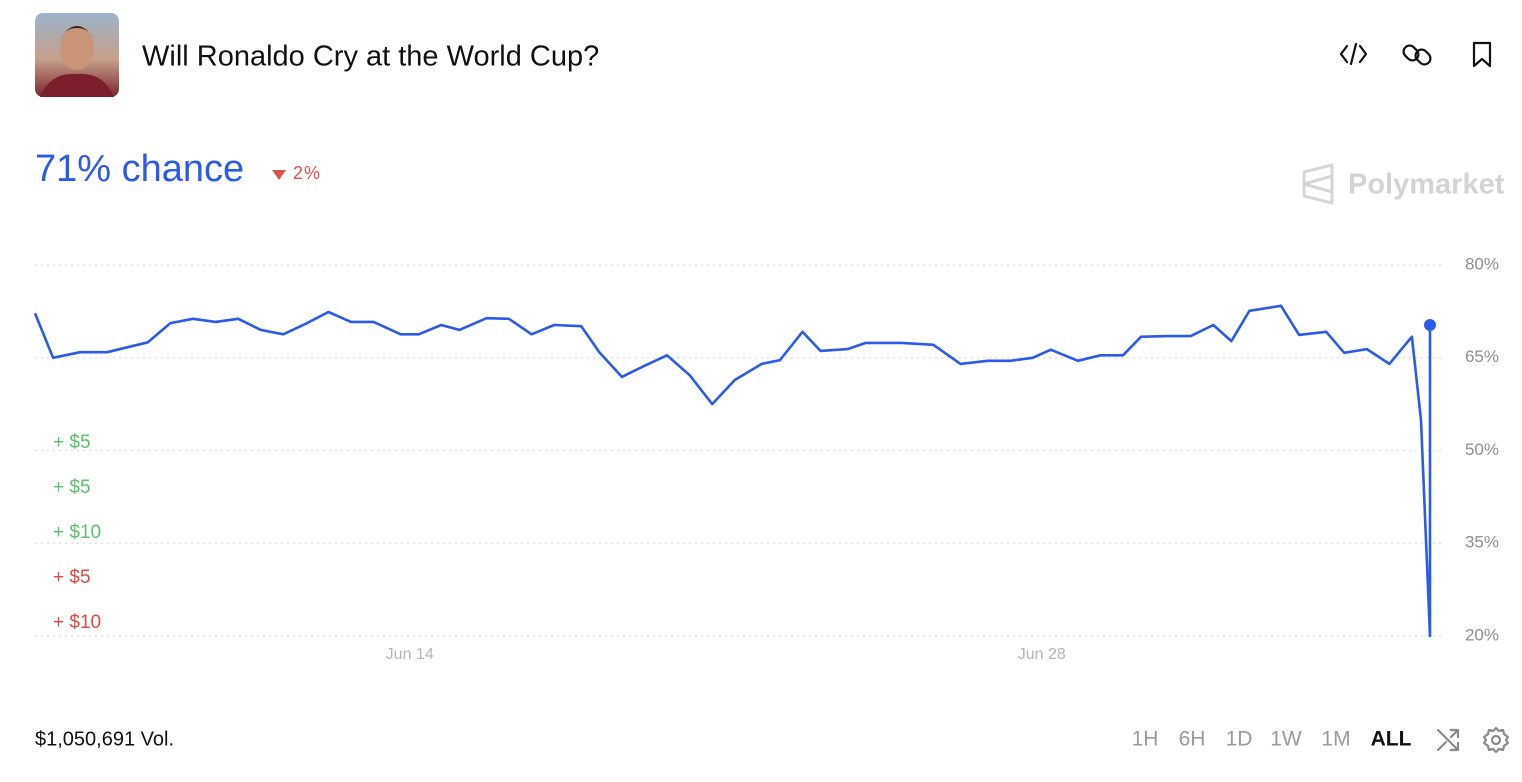 Image resolution: width=1522 pixels, height=782 pixels. What do you see at coordinates (1482, 542) in the screenshot?
I see `y-tick-label: 35%` at bounding box center [1482, 542].